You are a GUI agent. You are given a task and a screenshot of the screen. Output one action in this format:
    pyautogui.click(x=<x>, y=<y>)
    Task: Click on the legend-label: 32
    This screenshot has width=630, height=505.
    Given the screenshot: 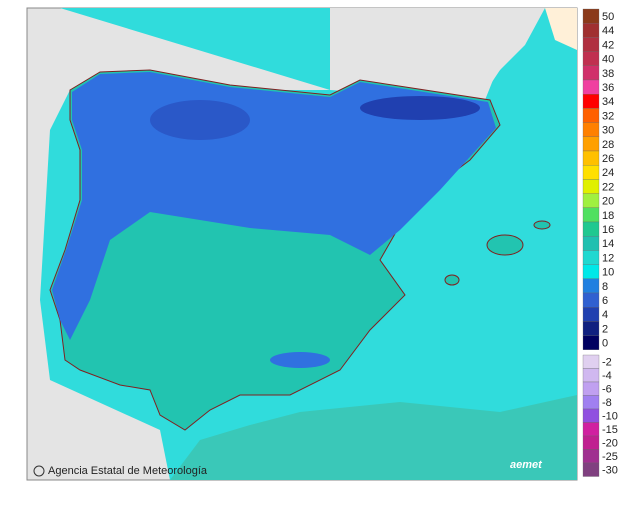 What is the action you would take?
    pyautogui.click(x=608, y=116)
    